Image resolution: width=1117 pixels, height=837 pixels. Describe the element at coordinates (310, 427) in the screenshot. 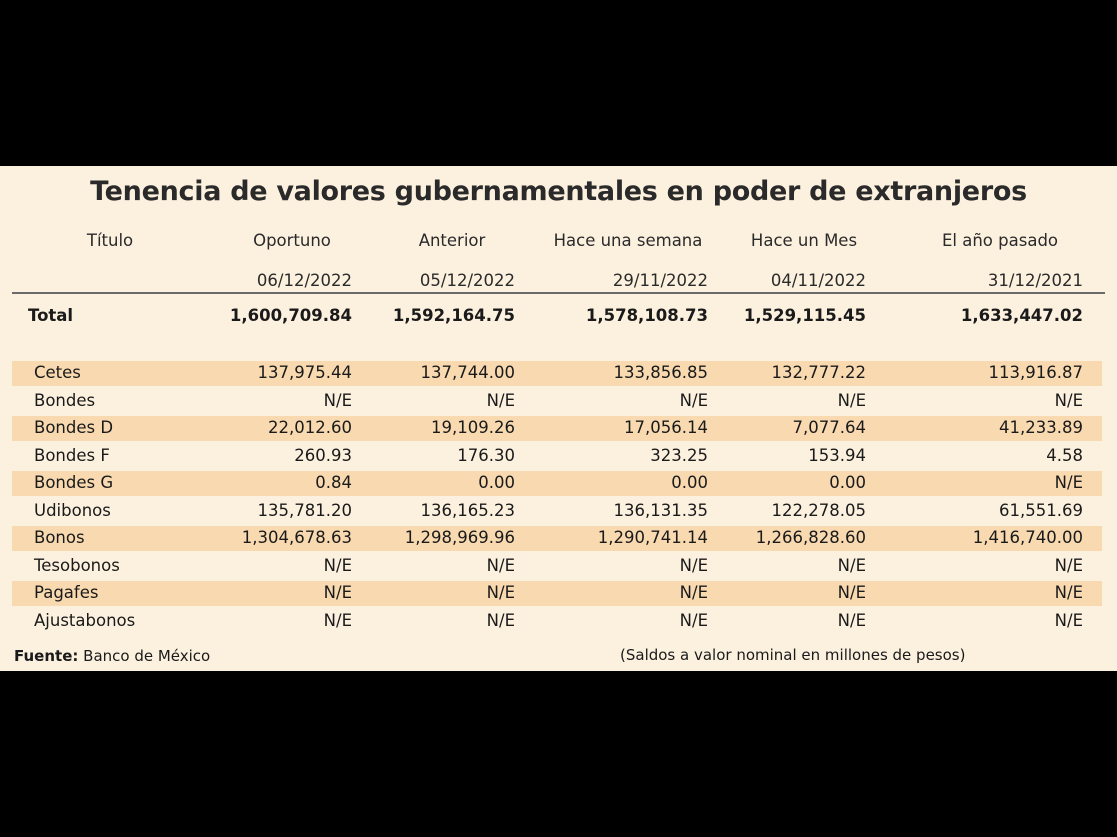

I see `table-cell: 22,012.60` at that location.